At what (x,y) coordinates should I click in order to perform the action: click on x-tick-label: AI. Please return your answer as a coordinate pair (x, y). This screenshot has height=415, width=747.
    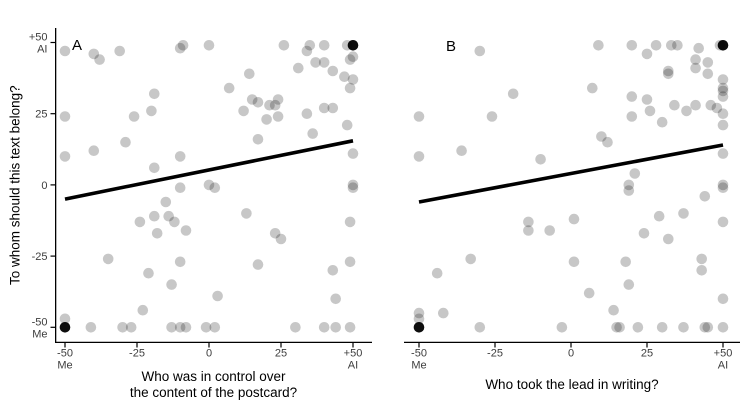
    Looking at the image, I should click on (353, 366).